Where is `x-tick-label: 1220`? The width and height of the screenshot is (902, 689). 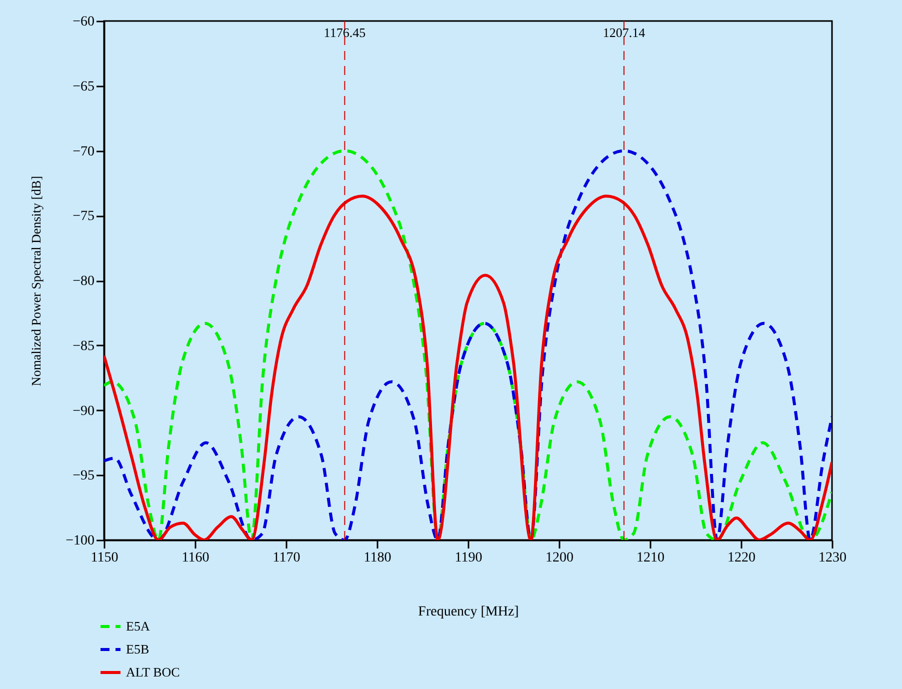 x-tick-label: 1220 is located at coordinates (742, 558).